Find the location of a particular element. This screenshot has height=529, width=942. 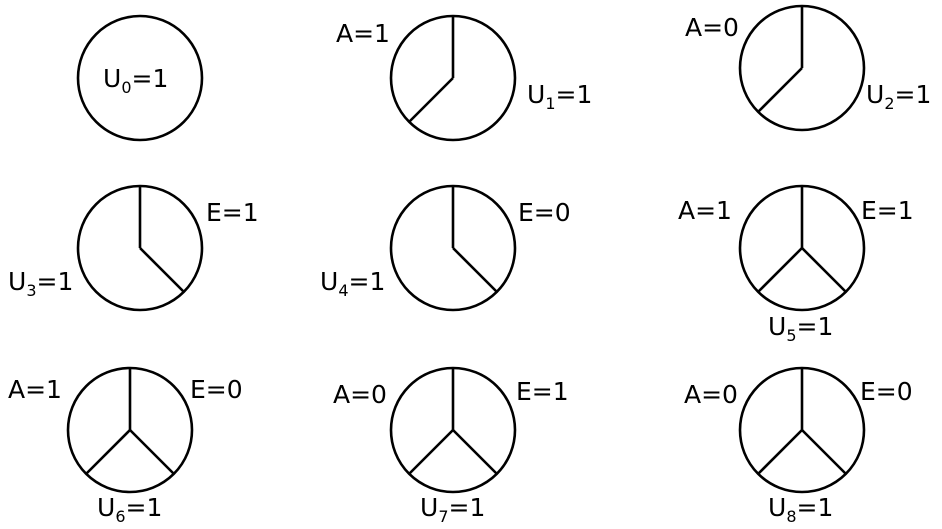

universe-label: U1=1 is located at coordinates (559, 96).